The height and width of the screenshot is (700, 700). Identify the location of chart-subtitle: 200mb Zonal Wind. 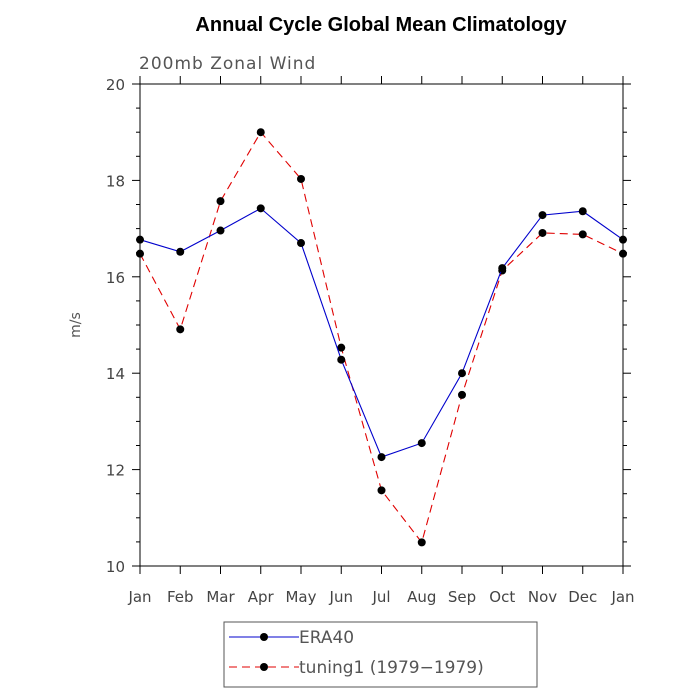
(227, 64).